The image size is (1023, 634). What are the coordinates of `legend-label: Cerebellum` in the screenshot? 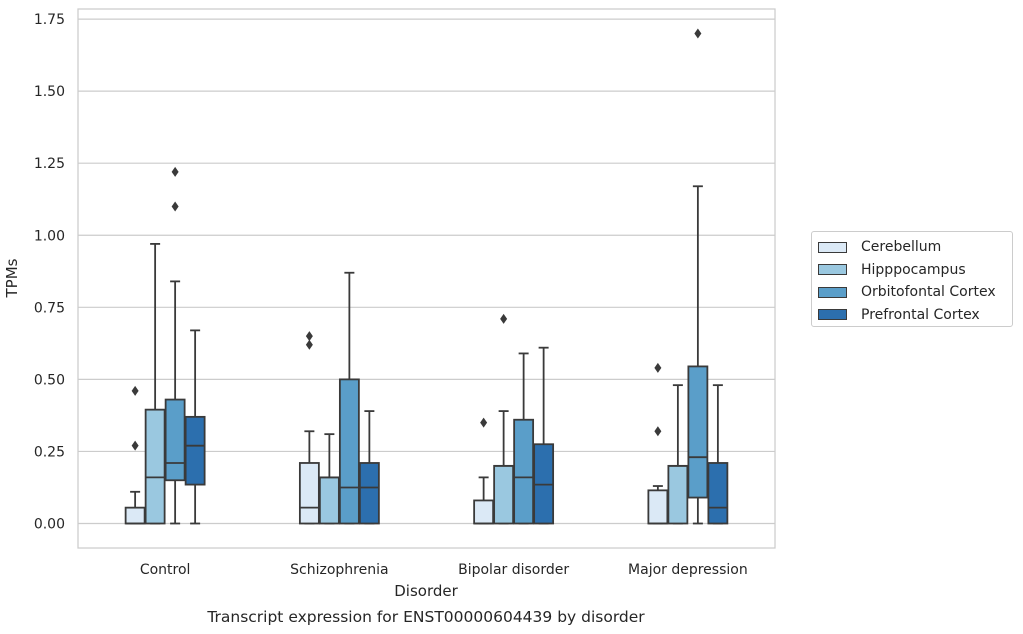 It's located at (901, 247).